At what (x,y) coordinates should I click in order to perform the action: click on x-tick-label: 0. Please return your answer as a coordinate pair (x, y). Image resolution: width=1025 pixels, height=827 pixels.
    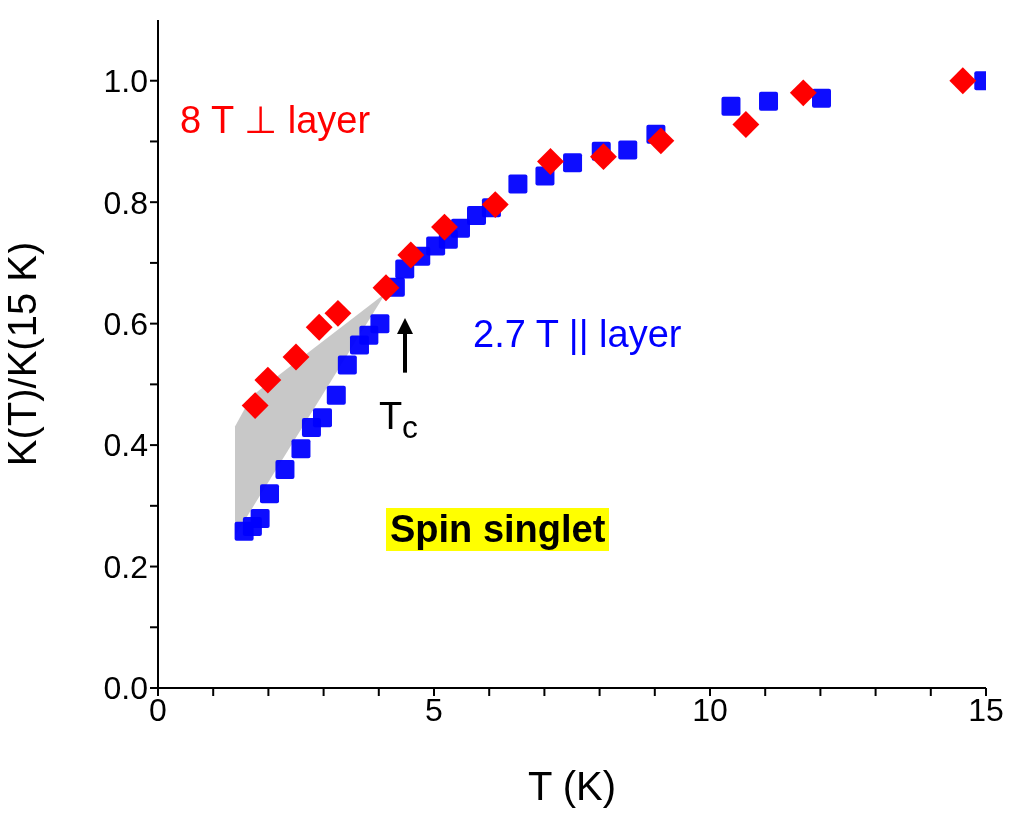
    Looking at the image, I should click on (158, 709).